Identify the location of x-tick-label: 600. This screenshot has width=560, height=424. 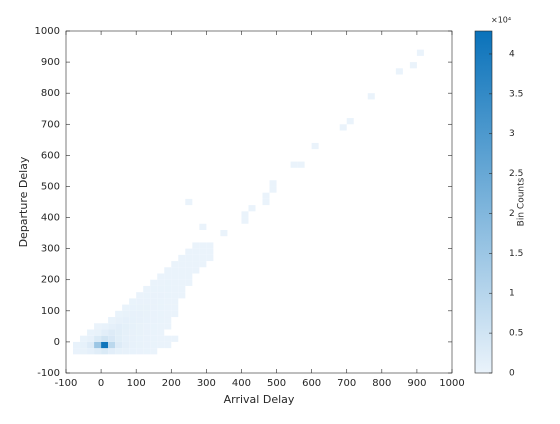
(311, 383).